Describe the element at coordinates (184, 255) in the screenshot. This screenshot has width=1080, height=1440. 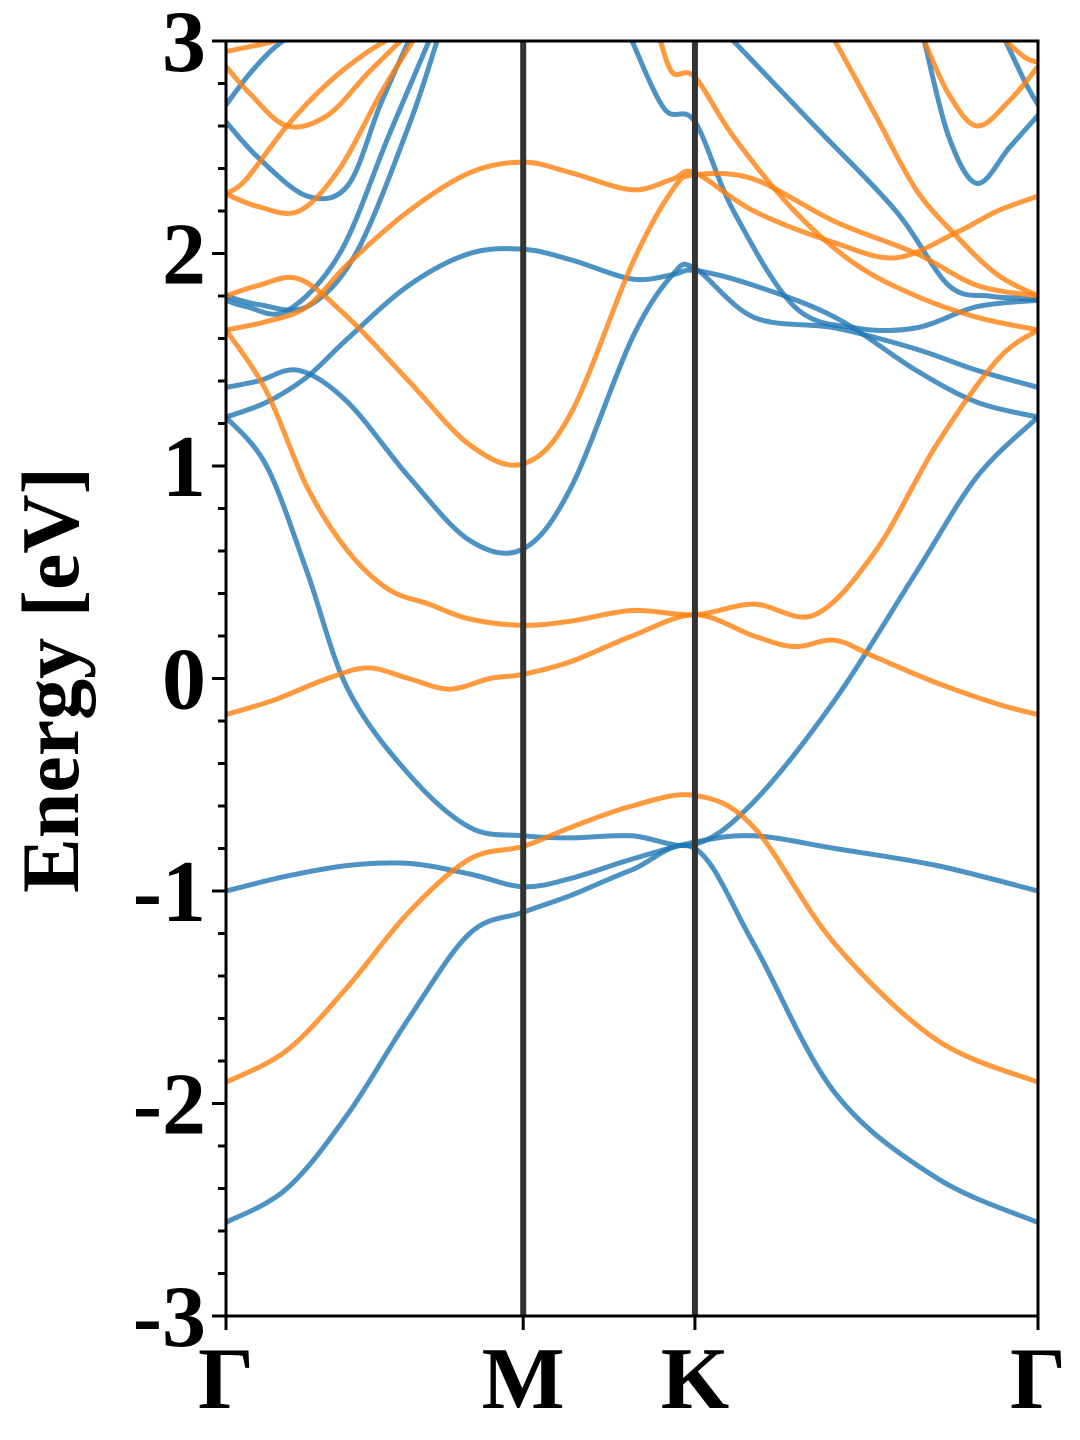
I see `y-tick-label: 2` at that location.